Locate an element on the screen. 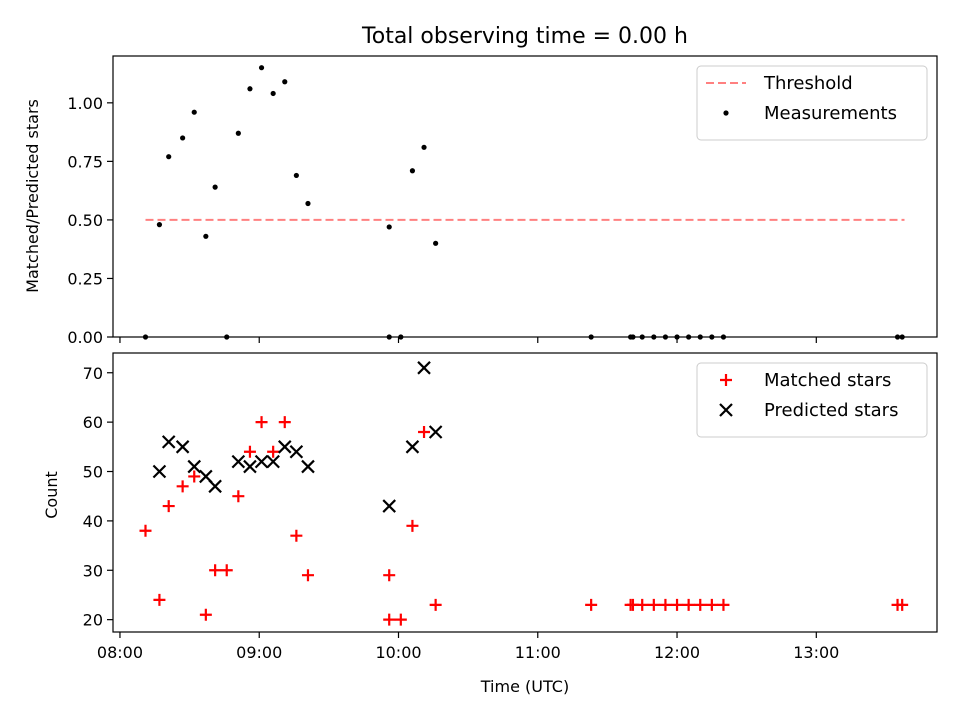 The width and height of the screenshot is (960, 720). bottom-y-tick-label: 20 is located at coordinates (93, 620).